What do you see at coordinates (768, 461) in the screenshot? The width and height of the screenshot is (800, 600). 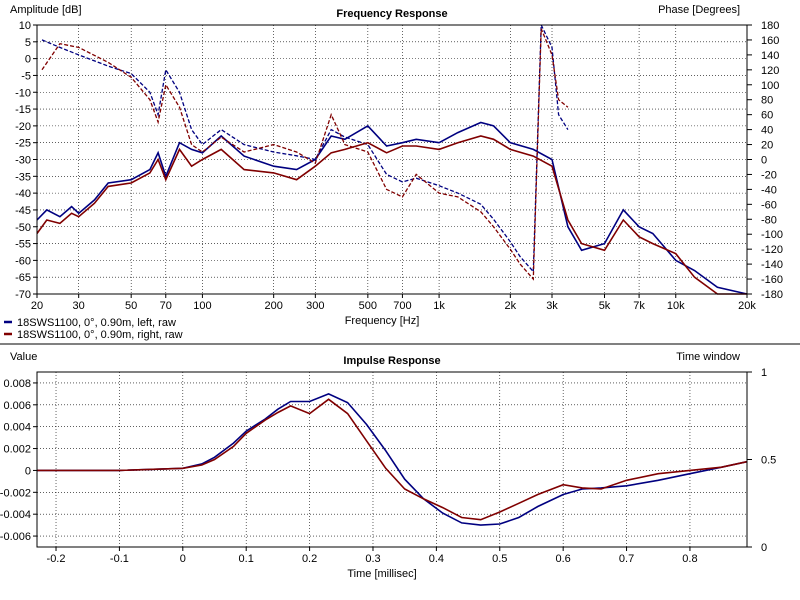 I see `y2-tick-label: 0.5` at bounding box center [768, 461].